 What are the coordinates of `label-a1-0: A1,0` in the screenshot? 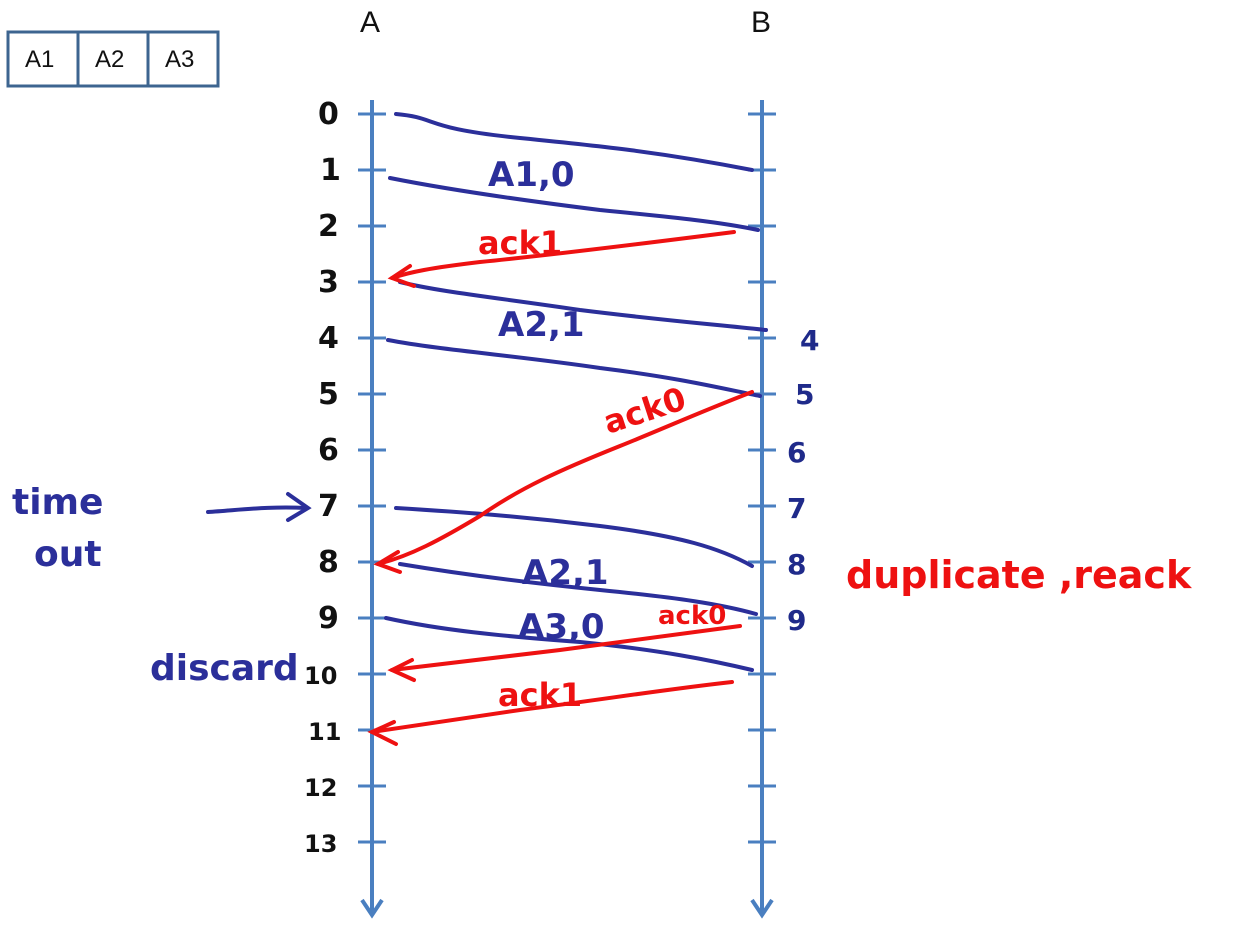 It's located at (531, 175).